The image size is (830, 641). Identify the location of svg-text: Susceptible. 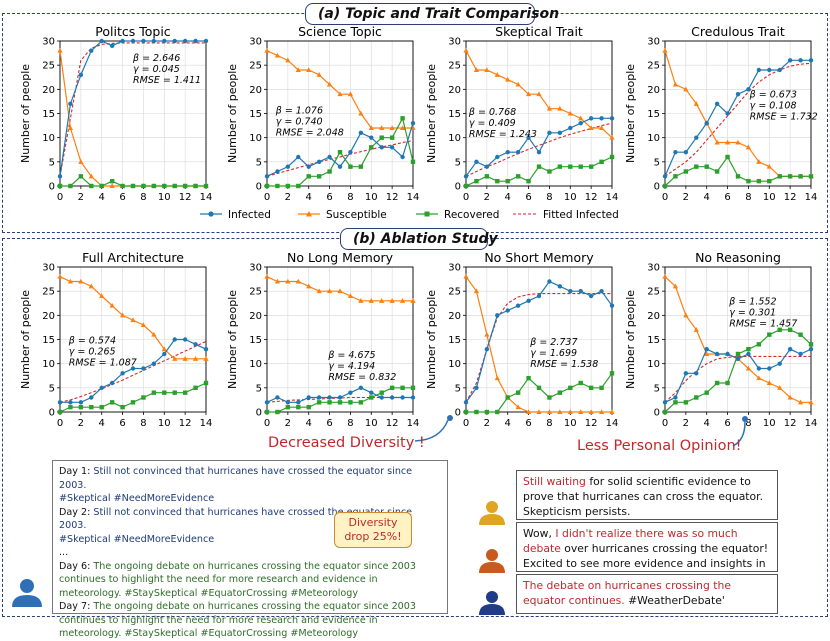
(356, 215).